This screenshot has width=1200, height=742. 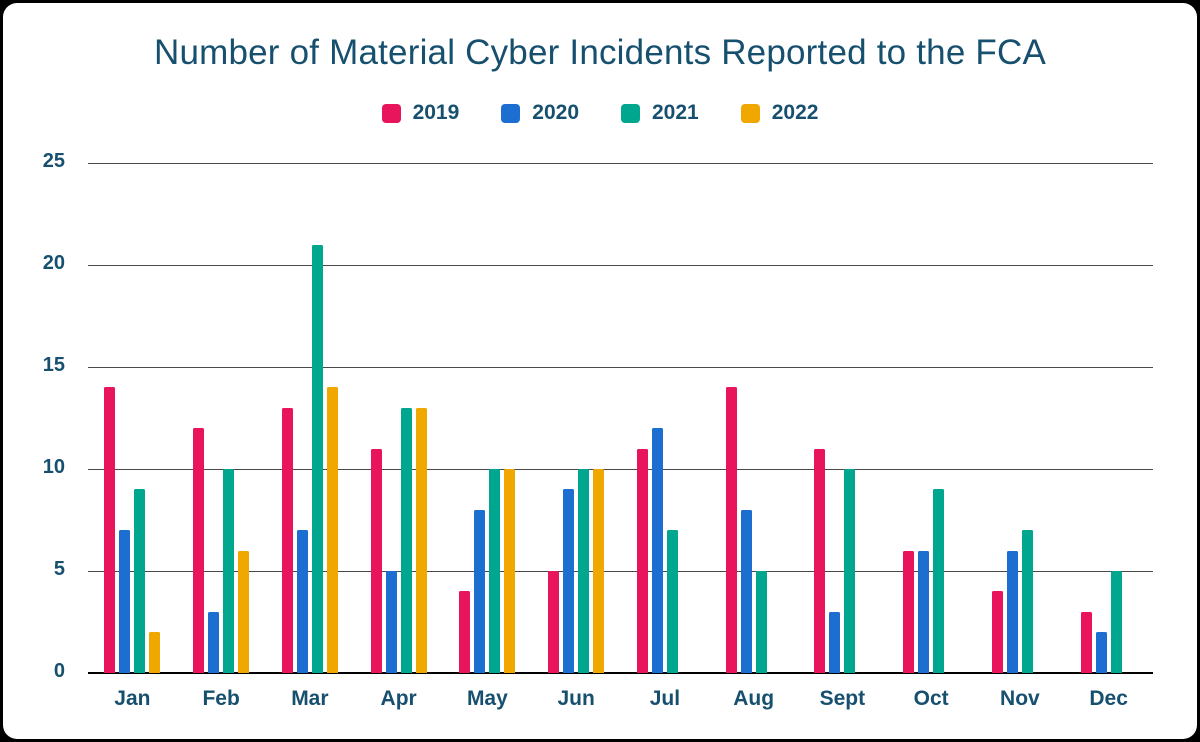 I want to click on bar-2019-Mar, so click(x=287, y=540).